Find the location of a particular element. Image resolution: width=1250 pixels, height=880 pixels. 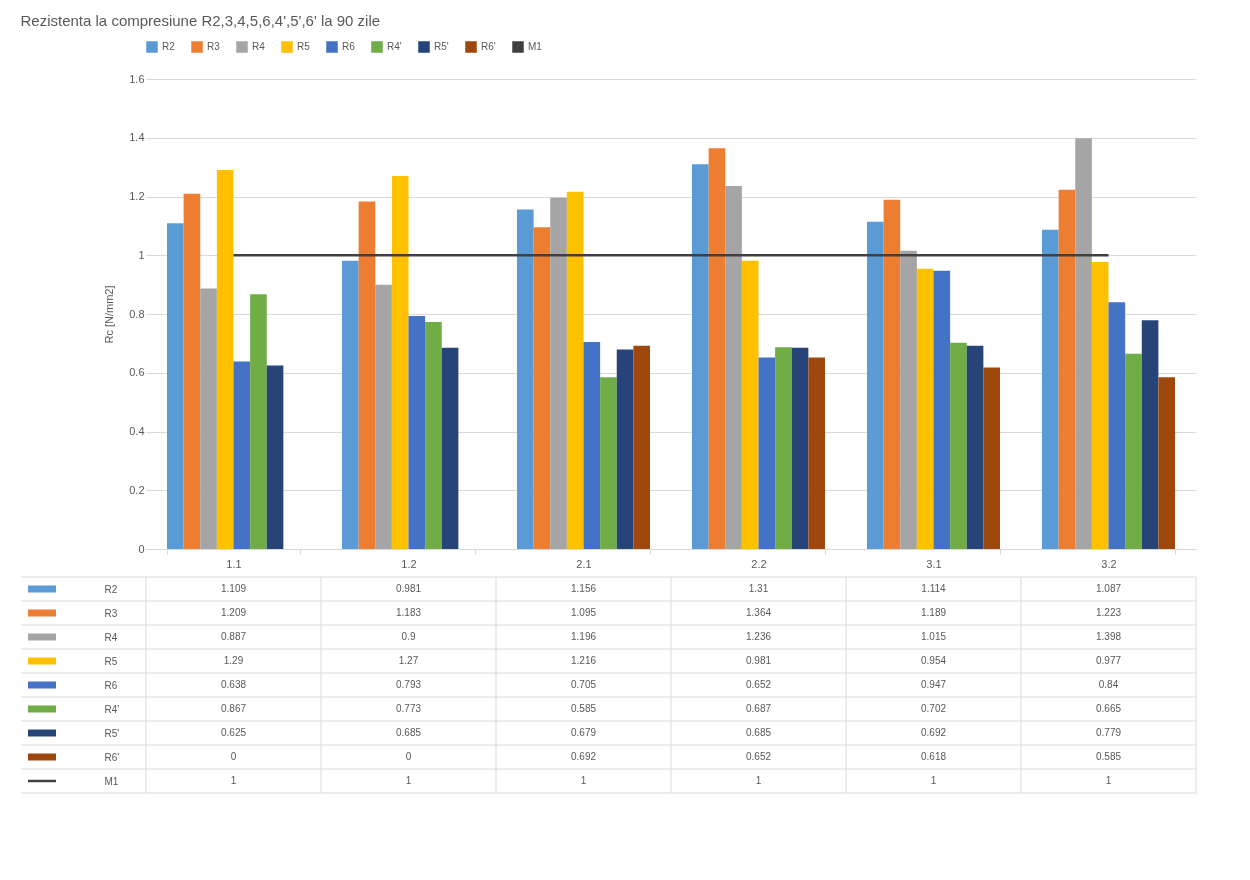

data-label: 0.705 is located at coordinates (583, 684).